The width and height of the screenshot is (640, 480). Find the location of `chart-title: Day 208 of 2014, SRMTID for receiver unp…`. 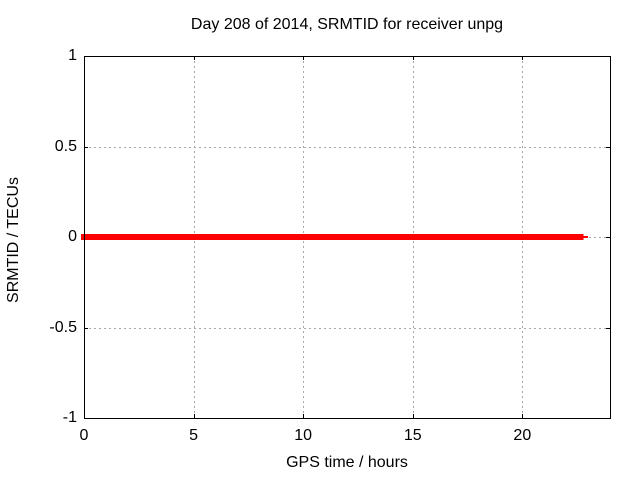

chart-title: Day 208 of 2014, SRMTID for receiver unp… is located at coordinates (347, 24).